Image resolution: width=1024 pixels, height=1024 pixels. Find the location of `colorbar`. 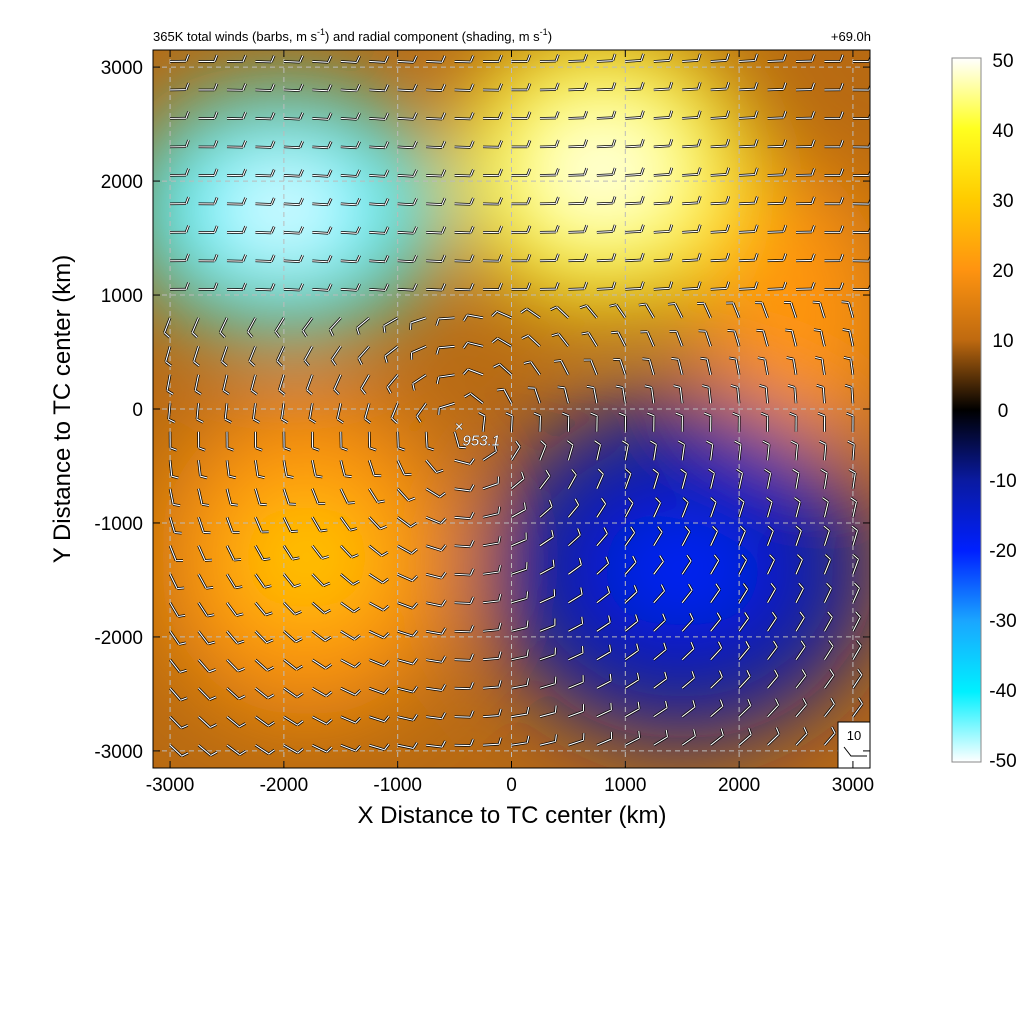

colorbar is located at coordinates (966, 410).